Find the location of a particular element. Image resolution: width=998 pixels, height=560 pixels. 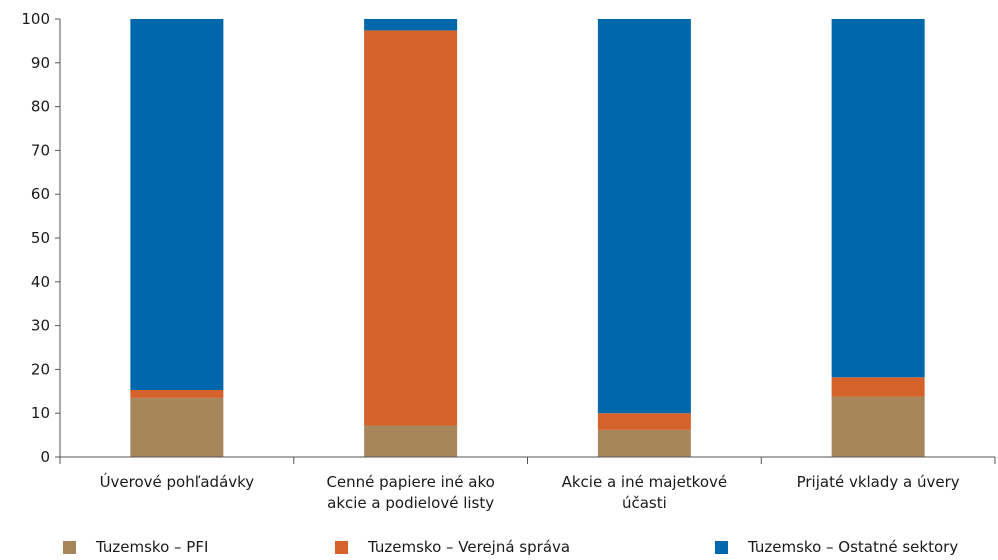

legend-swatch-ostatne-sektory is located at coordinates (721, 547).